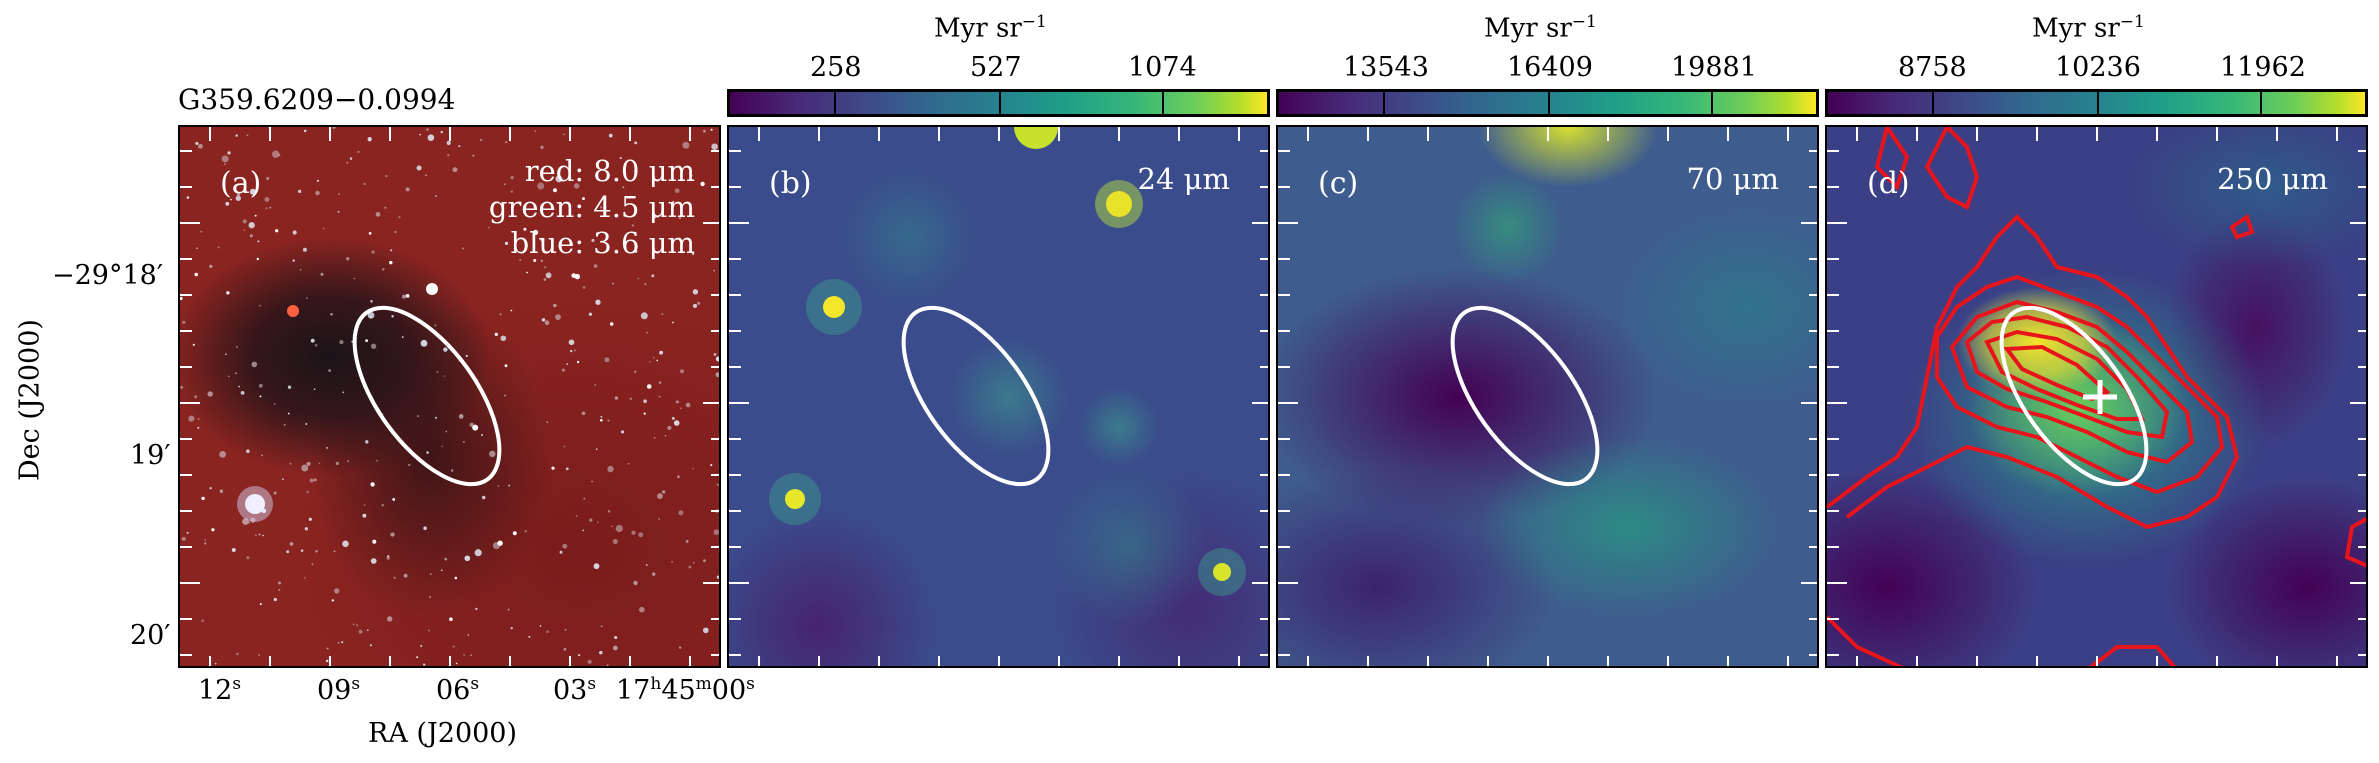 Image resolution: width=2379 pixels, height=763 pixels. Describe the element at coordinates (795, 499) in the screenshot. I see `point-source` at that location.